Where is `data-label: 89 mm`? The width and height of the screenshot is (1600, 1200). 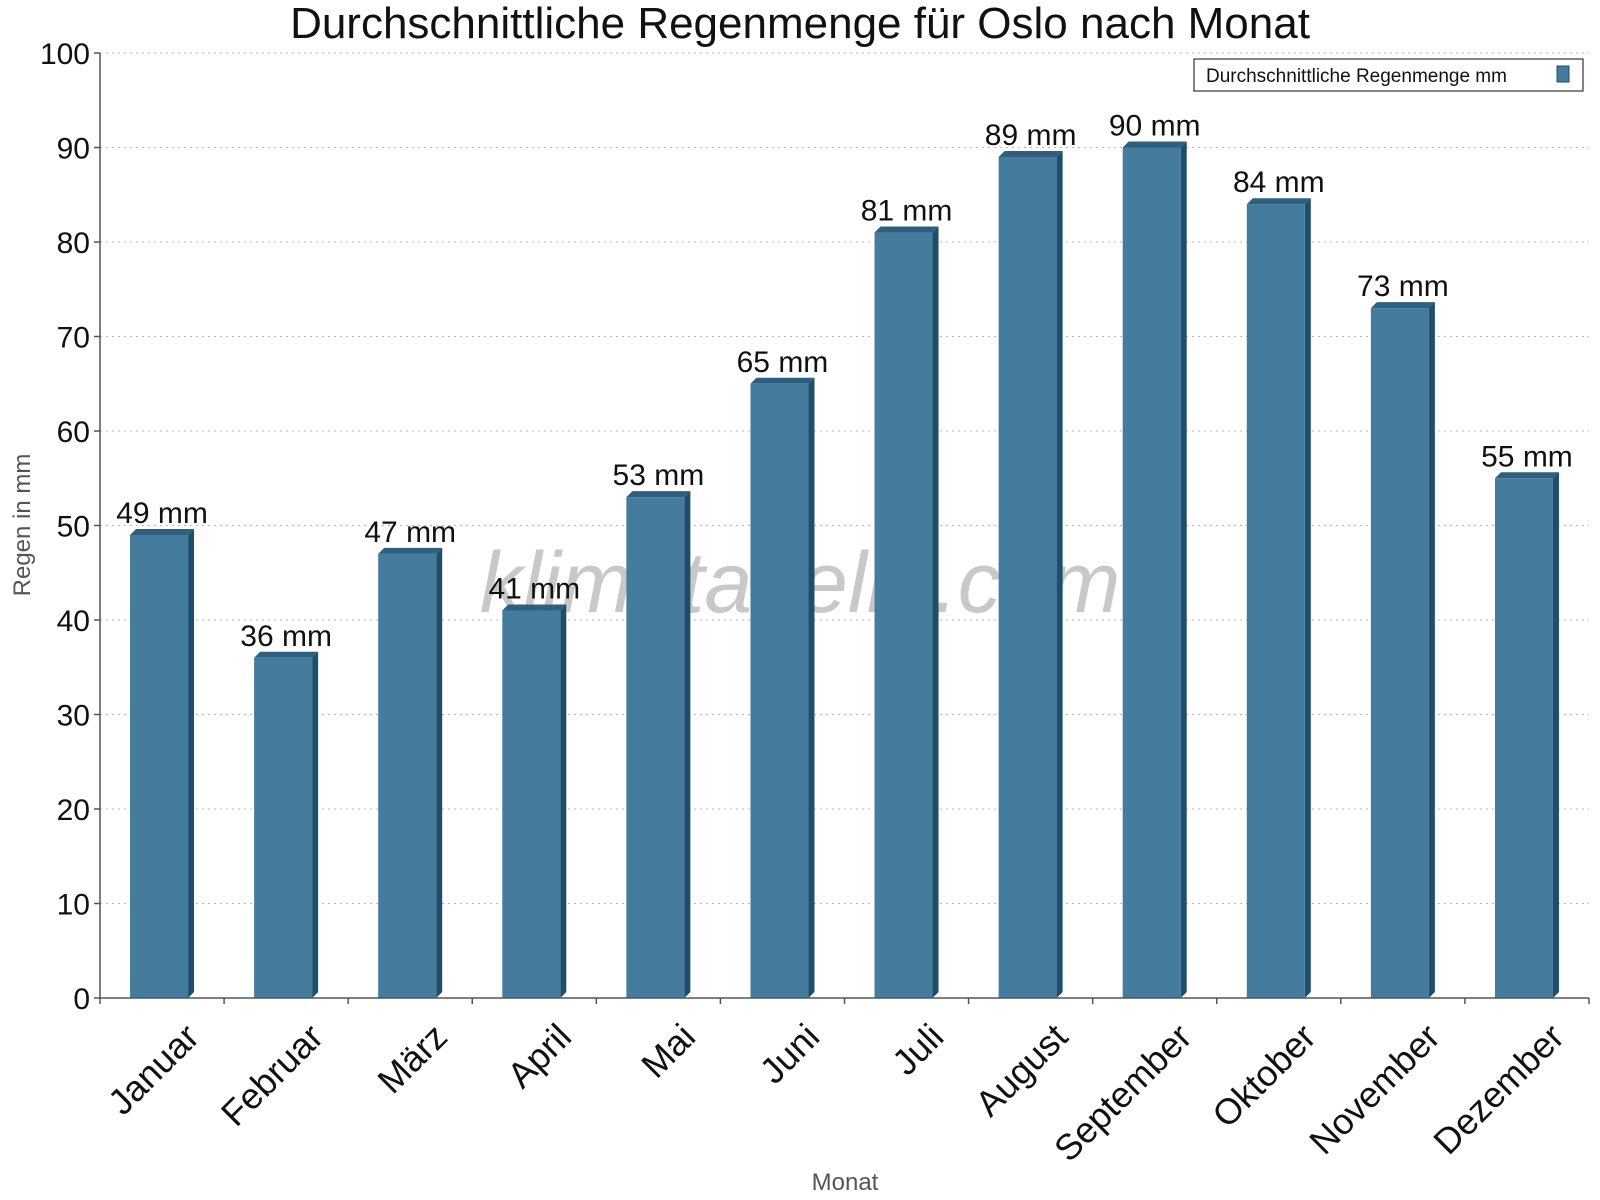
data-label: 89 mm is located at coordinates (1031, 135).